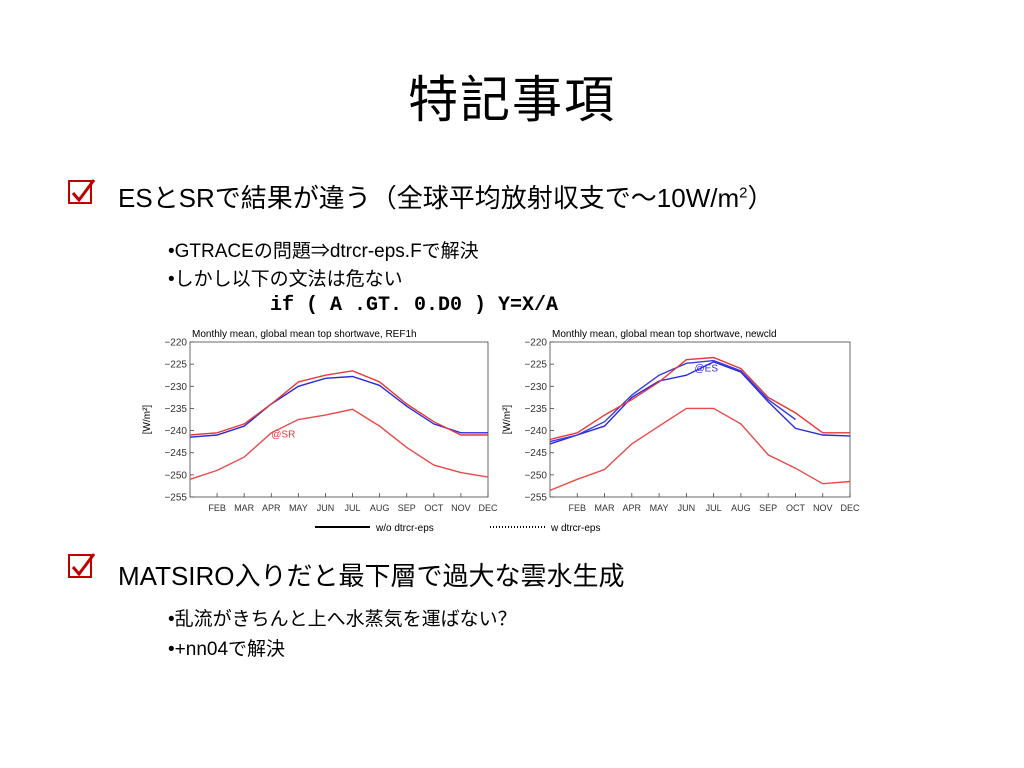 The width and height of the screenshot is (1024, 768). Describe the element at coordinates (371, 576) in the screenshot. I see `bullet-2-text: MATSIRO入りだと最下層で過大な雲水生成` at that location.